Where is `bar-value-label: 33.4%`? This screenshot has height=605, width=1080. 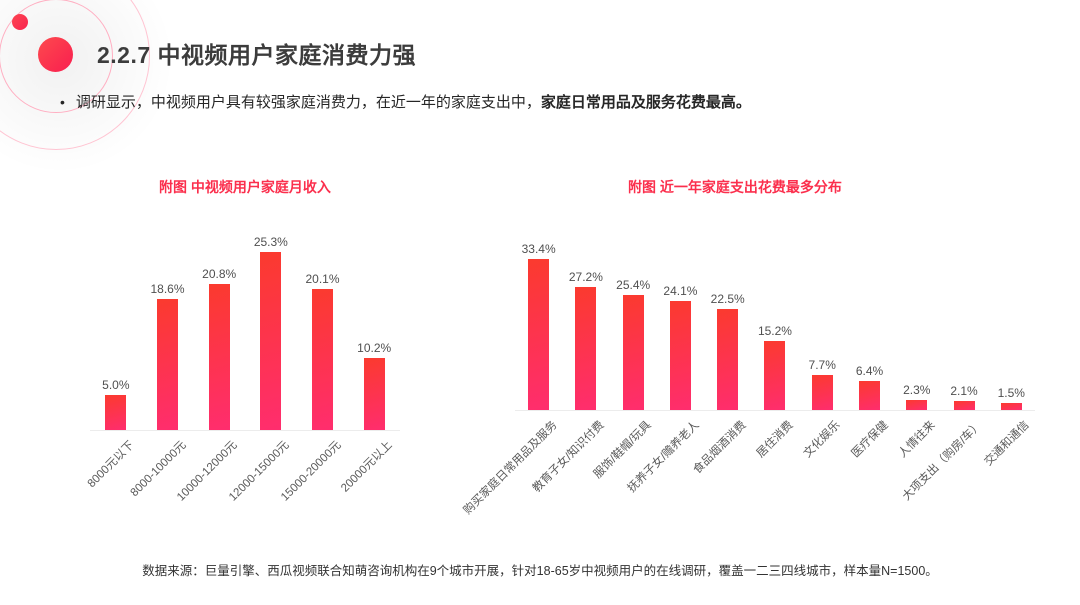
bar-value-label: 33.4% is located at coordinates (538, 249).